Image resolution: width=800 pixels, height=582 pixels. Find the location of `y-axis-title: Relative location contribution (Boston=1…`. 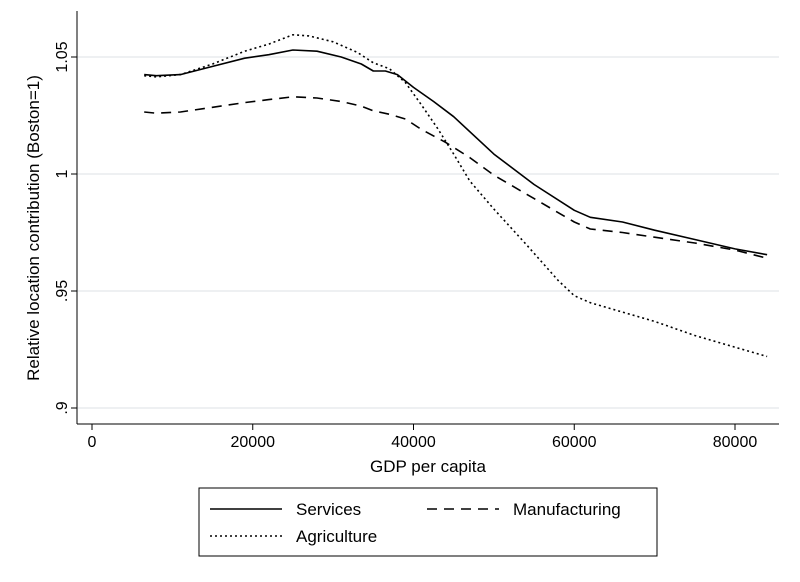

y-axis-title: Relative location contribution (Boston=1… is located at coordinates (33, 228).